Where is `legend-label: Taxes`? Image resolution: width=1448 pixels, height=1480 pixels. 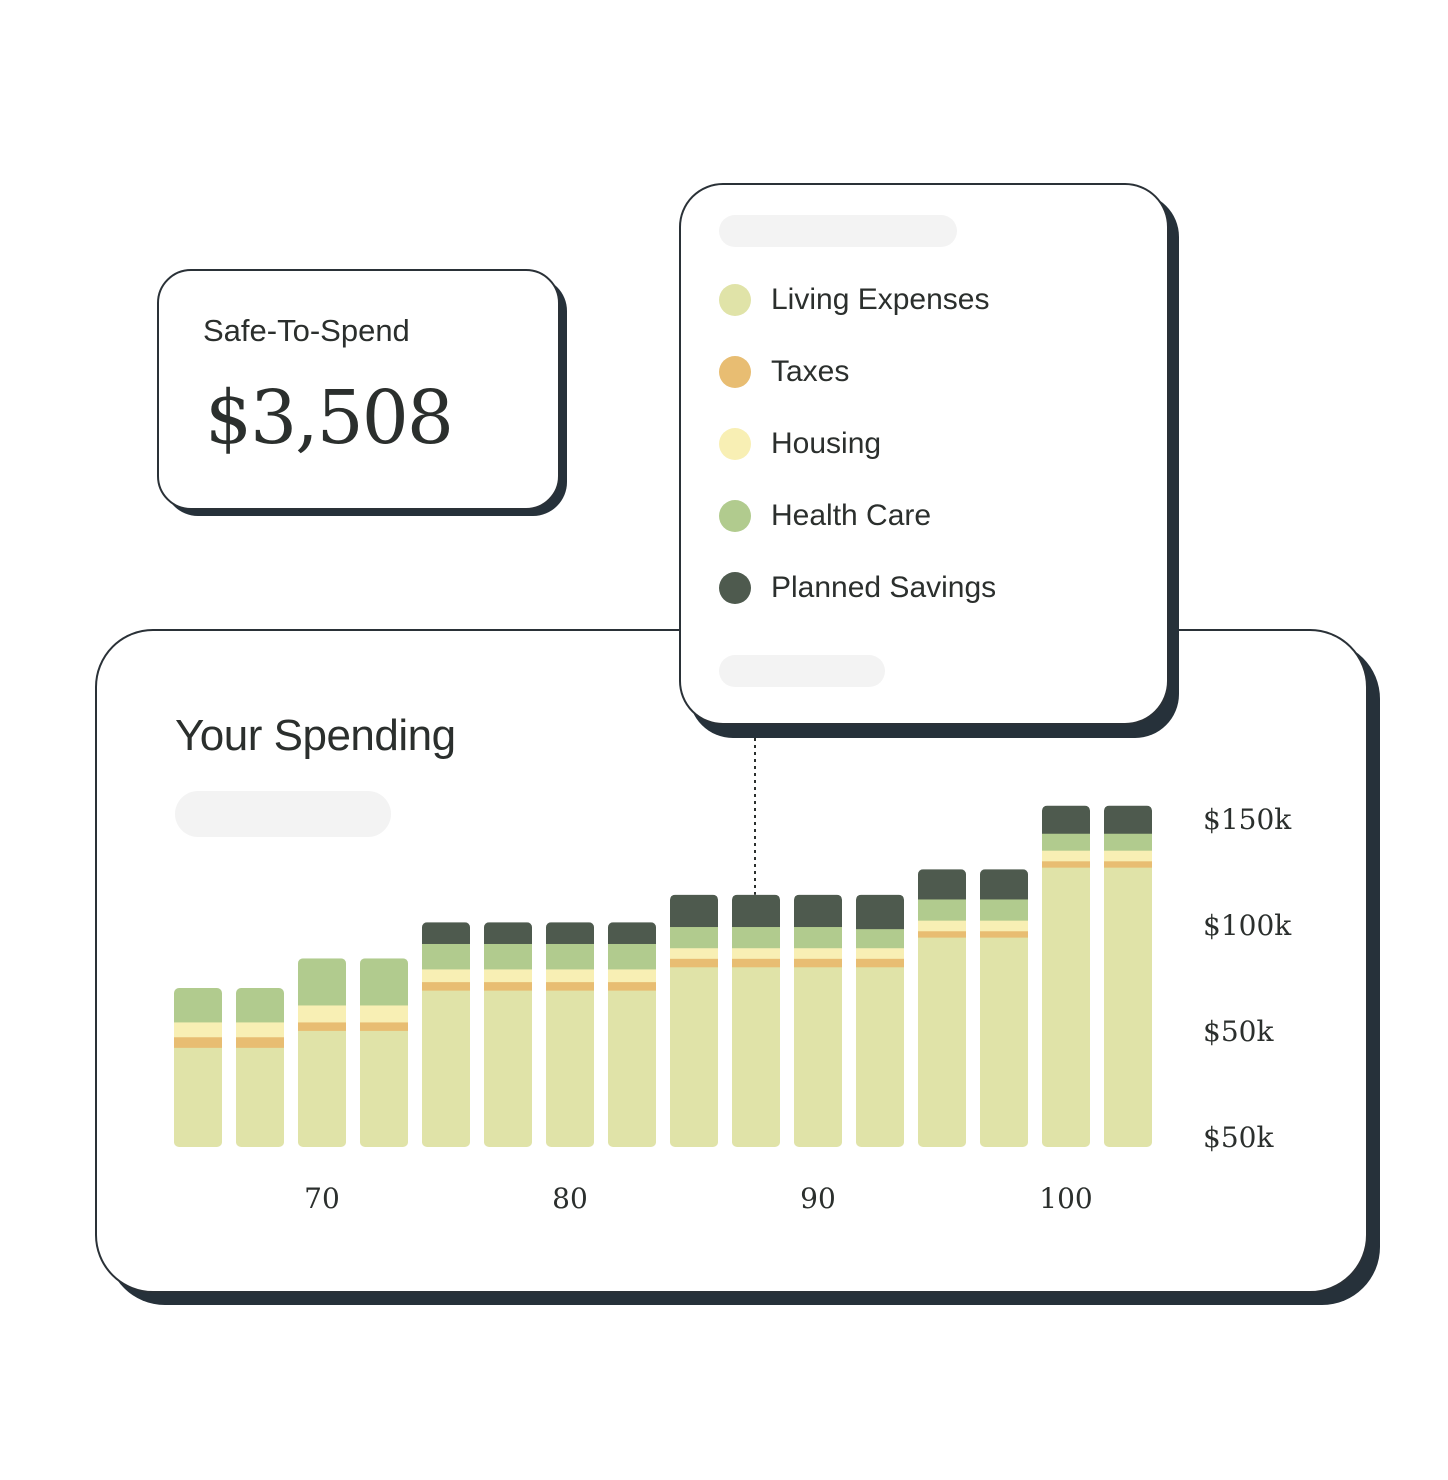
legend-label: Taxes is located at coordinates (810, 371).